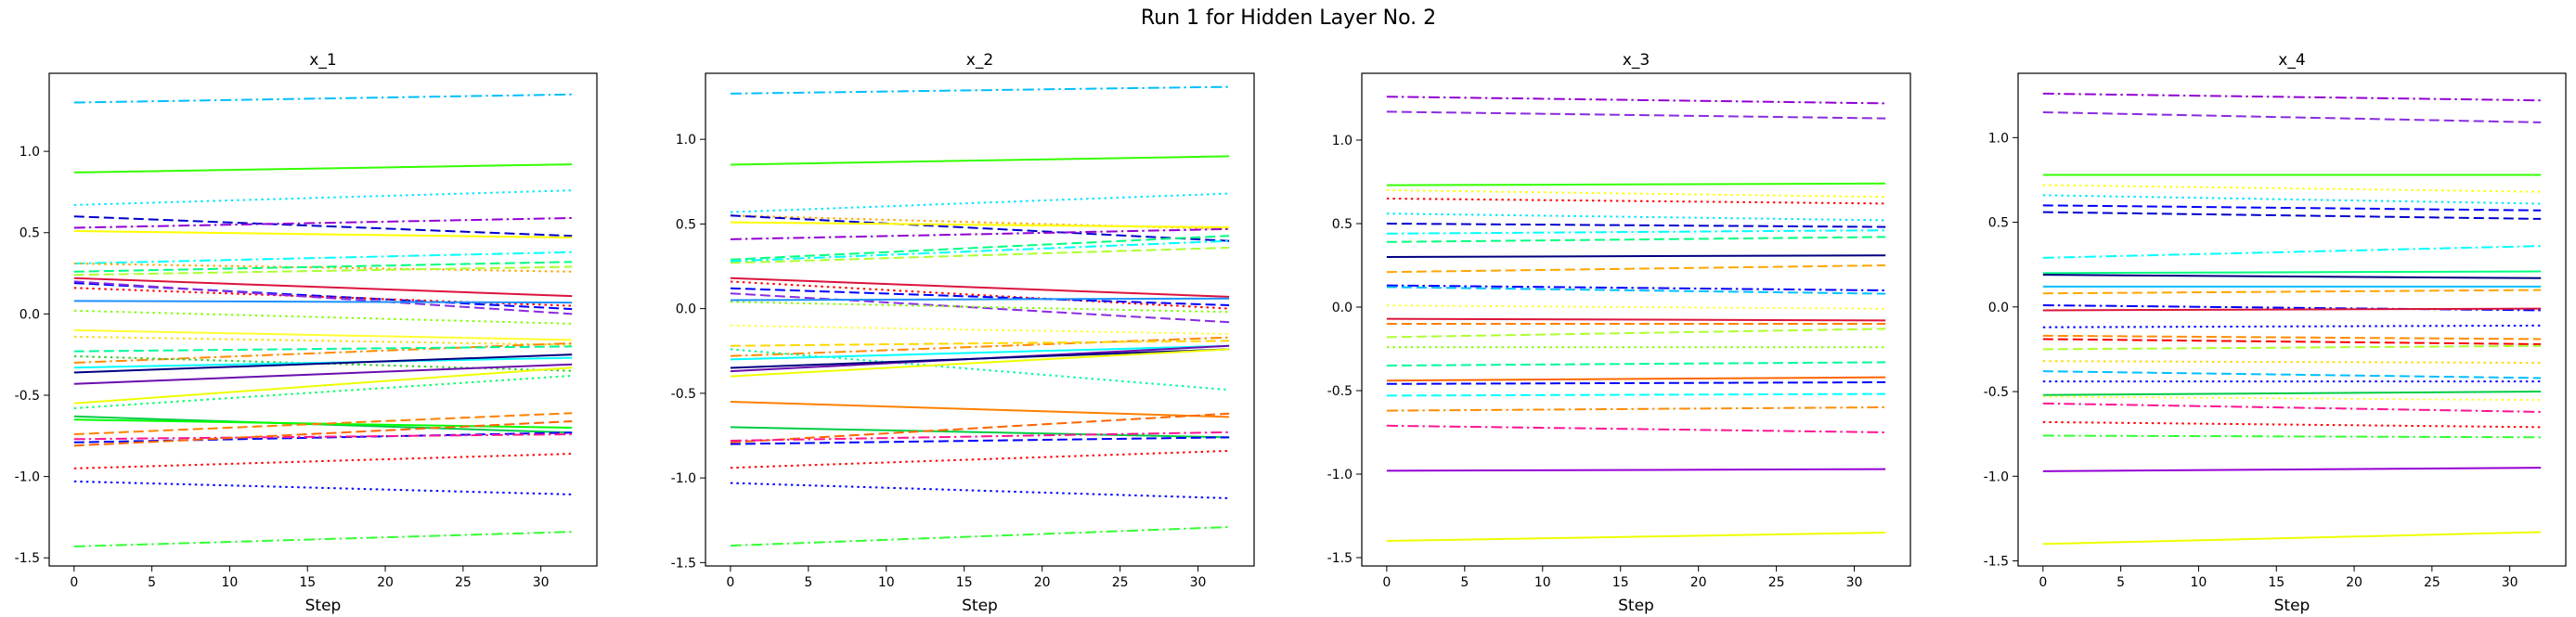 The height and width of the screenshot is (617, 2576). What do you see at coordinates (1288, 18) in the screenshot?
I see `figure-title: Run 1 for Hidden Layer No. 2` at bounding box center [1288, 18].